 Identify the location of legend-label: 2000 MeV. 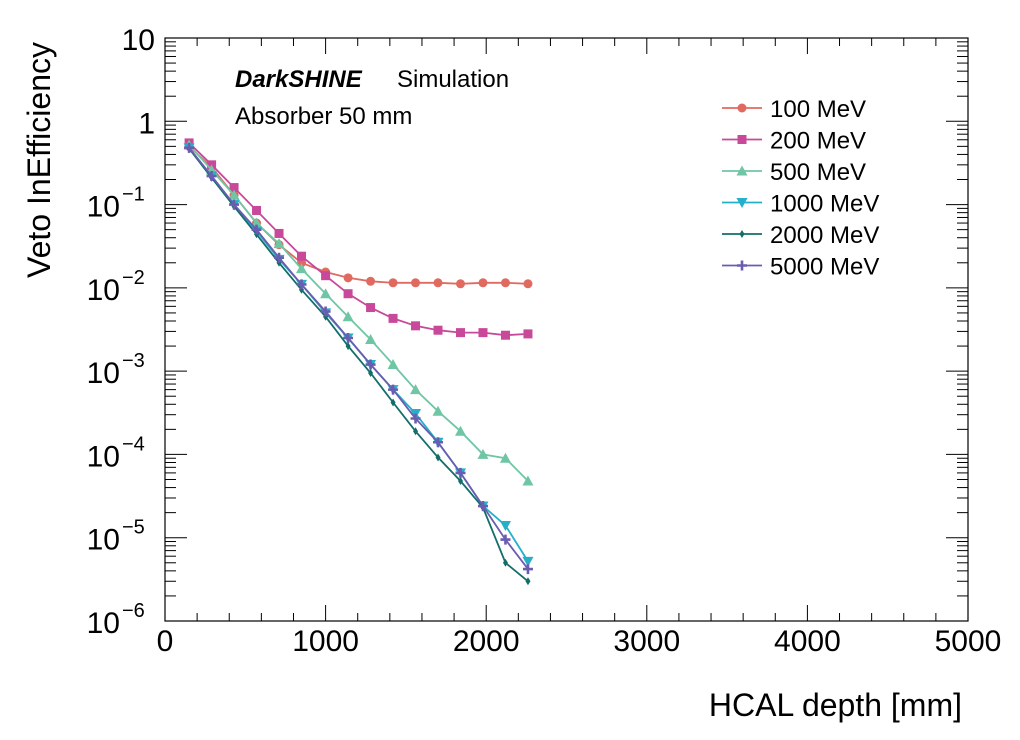
(824, 235).